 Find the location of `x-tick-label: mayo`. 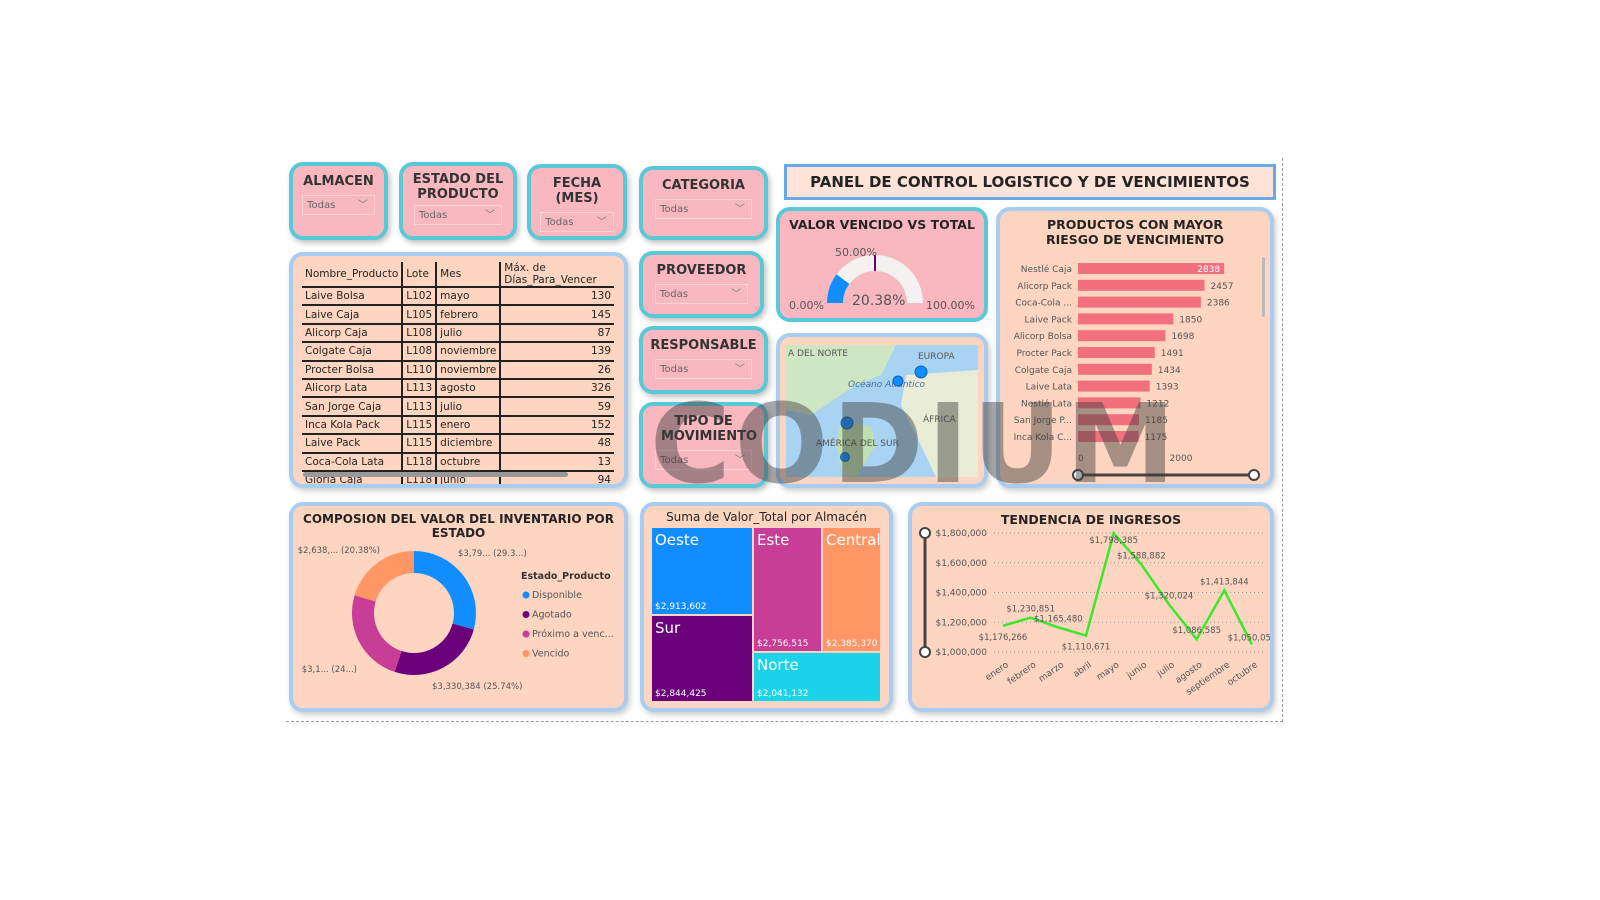

x-tick-label: mayo is located at coordinates (1108, 671).